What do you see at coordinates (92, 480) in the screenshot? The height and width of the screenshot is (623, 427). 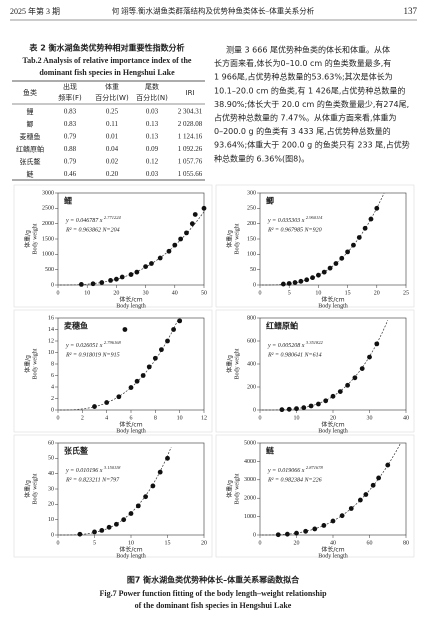 I see `fit-stats: R² = 0.823211 N=797` at bounding box center [92, 480].